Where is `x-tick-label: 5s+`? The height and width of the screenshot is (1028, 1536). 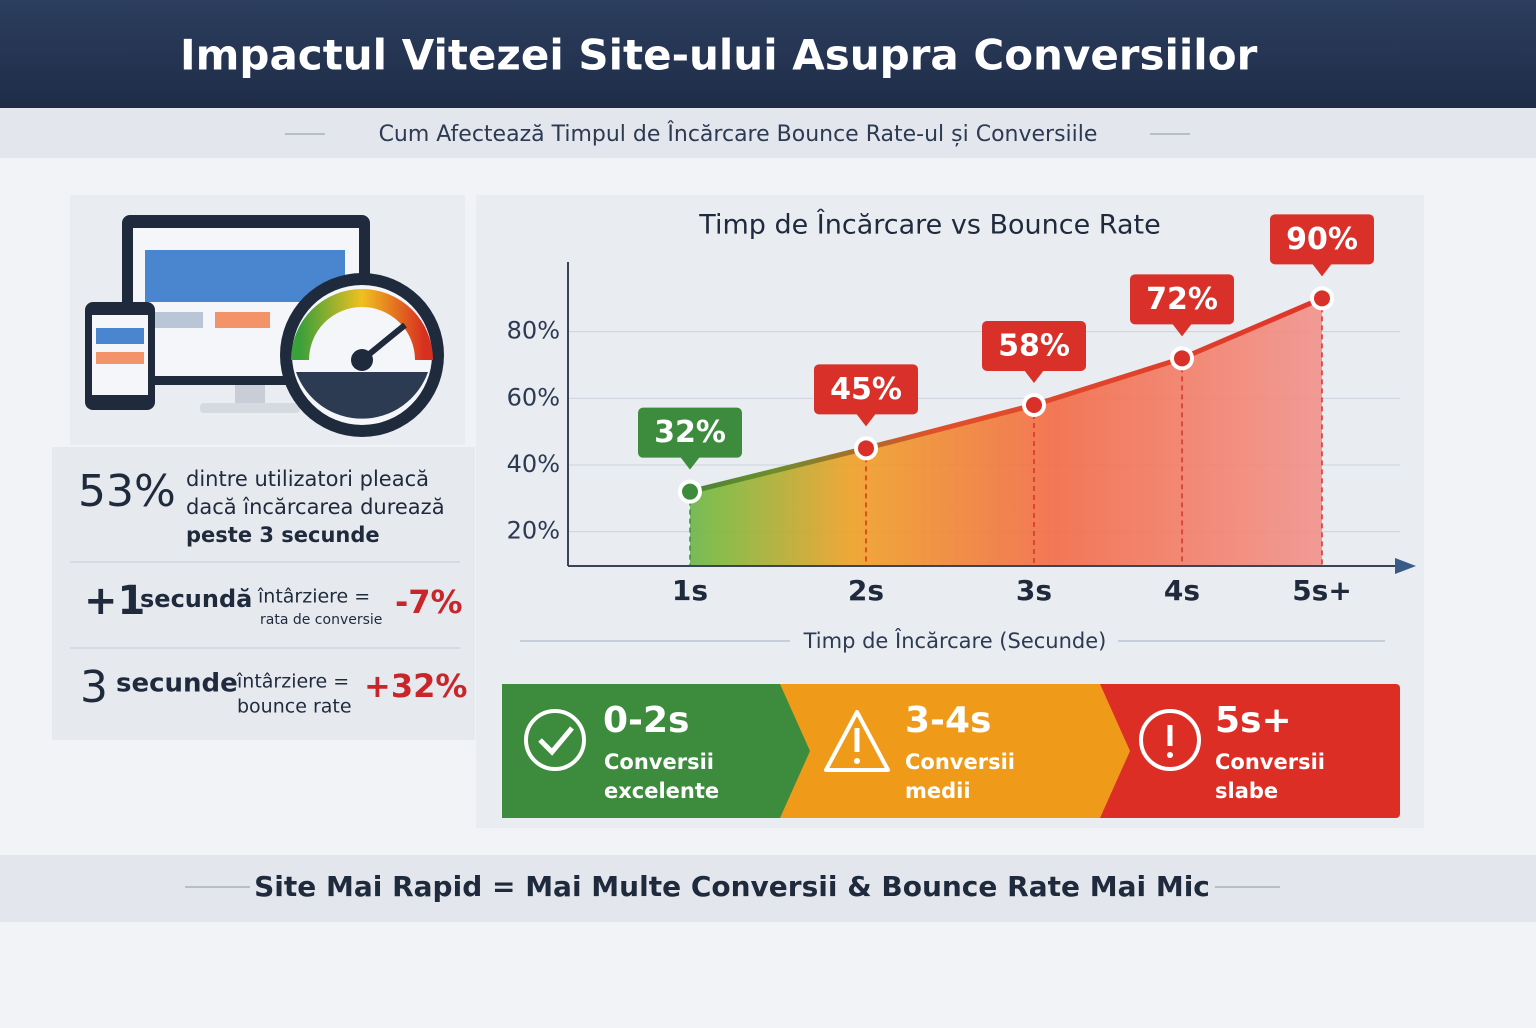 x-tick-label: 5s+ is located at coordinates (1322, 590).